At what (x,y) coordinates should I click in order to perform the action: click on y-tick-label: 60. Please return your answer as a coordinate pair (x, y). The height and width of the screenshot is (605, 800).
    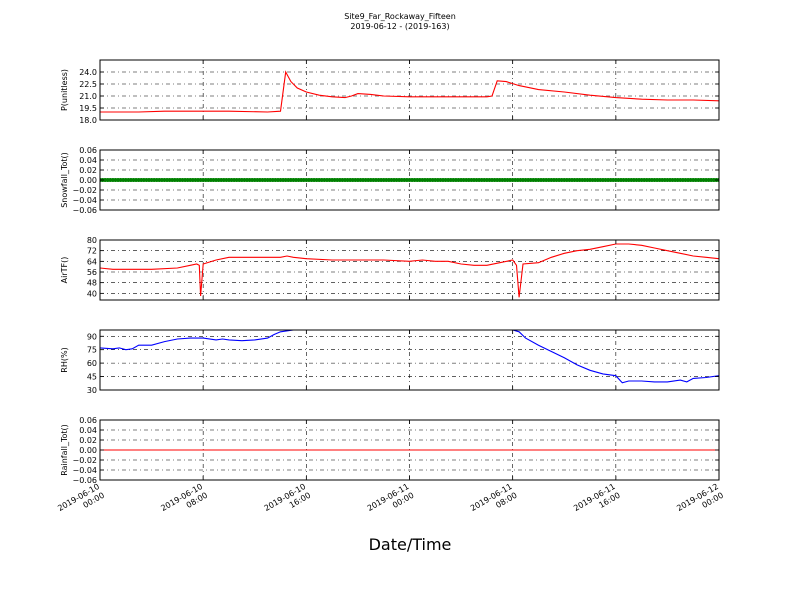
    Looking at the image, I should click on (92, 363).